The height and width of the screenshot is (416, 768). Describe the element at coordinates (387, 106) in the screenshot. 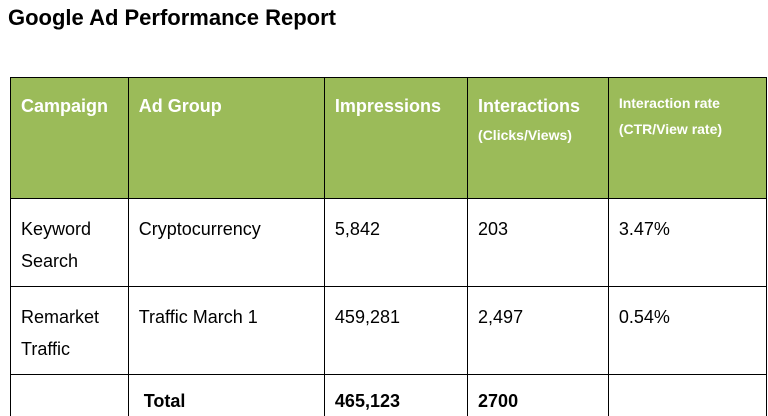

I see `header-impressions-label: Impressions` at that location.